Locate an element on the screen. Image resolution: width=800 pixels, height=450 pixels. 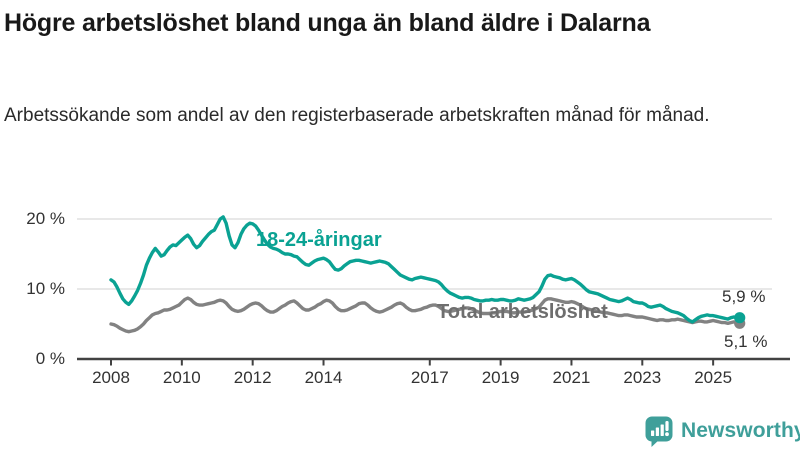
y-tick-label: 20 % is located at coordinates (45, 218).